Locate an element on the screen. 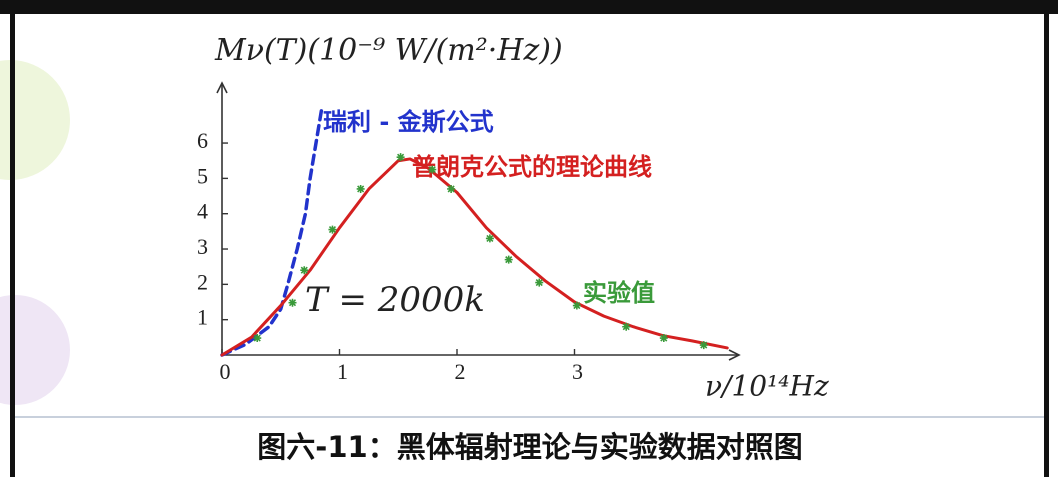 The width and height of the screenshot is (1058, 477). x-tick-label: 2 is located at coordinates (460, 371).